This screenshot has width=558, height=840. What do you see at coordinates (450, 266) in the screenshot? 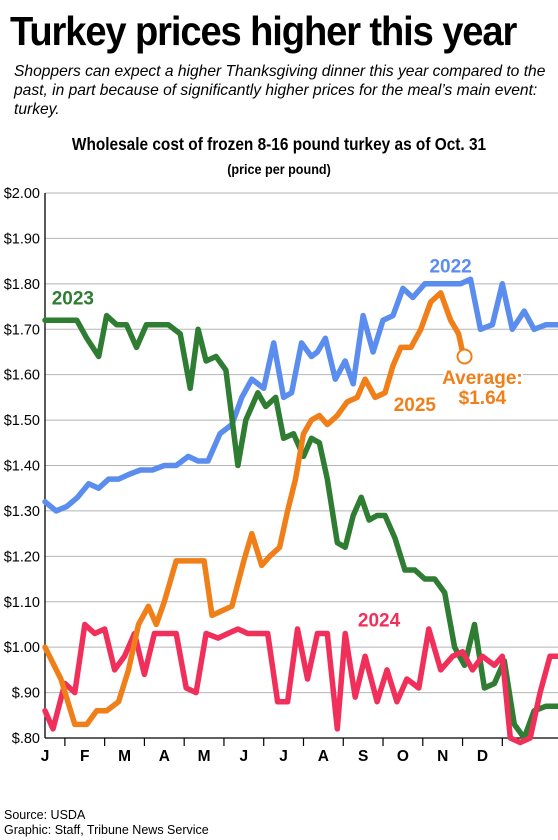
I see `series-label-2022: 2022` at bounding box center [450, 266].